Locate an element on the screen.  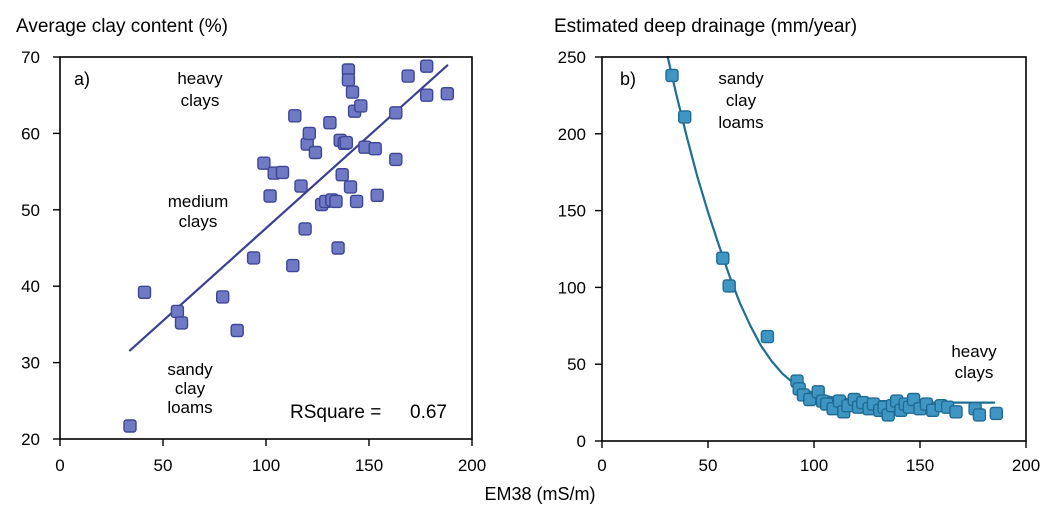
panel-b-heavy-clays-line2: clays is located at coordinates (974, 372).